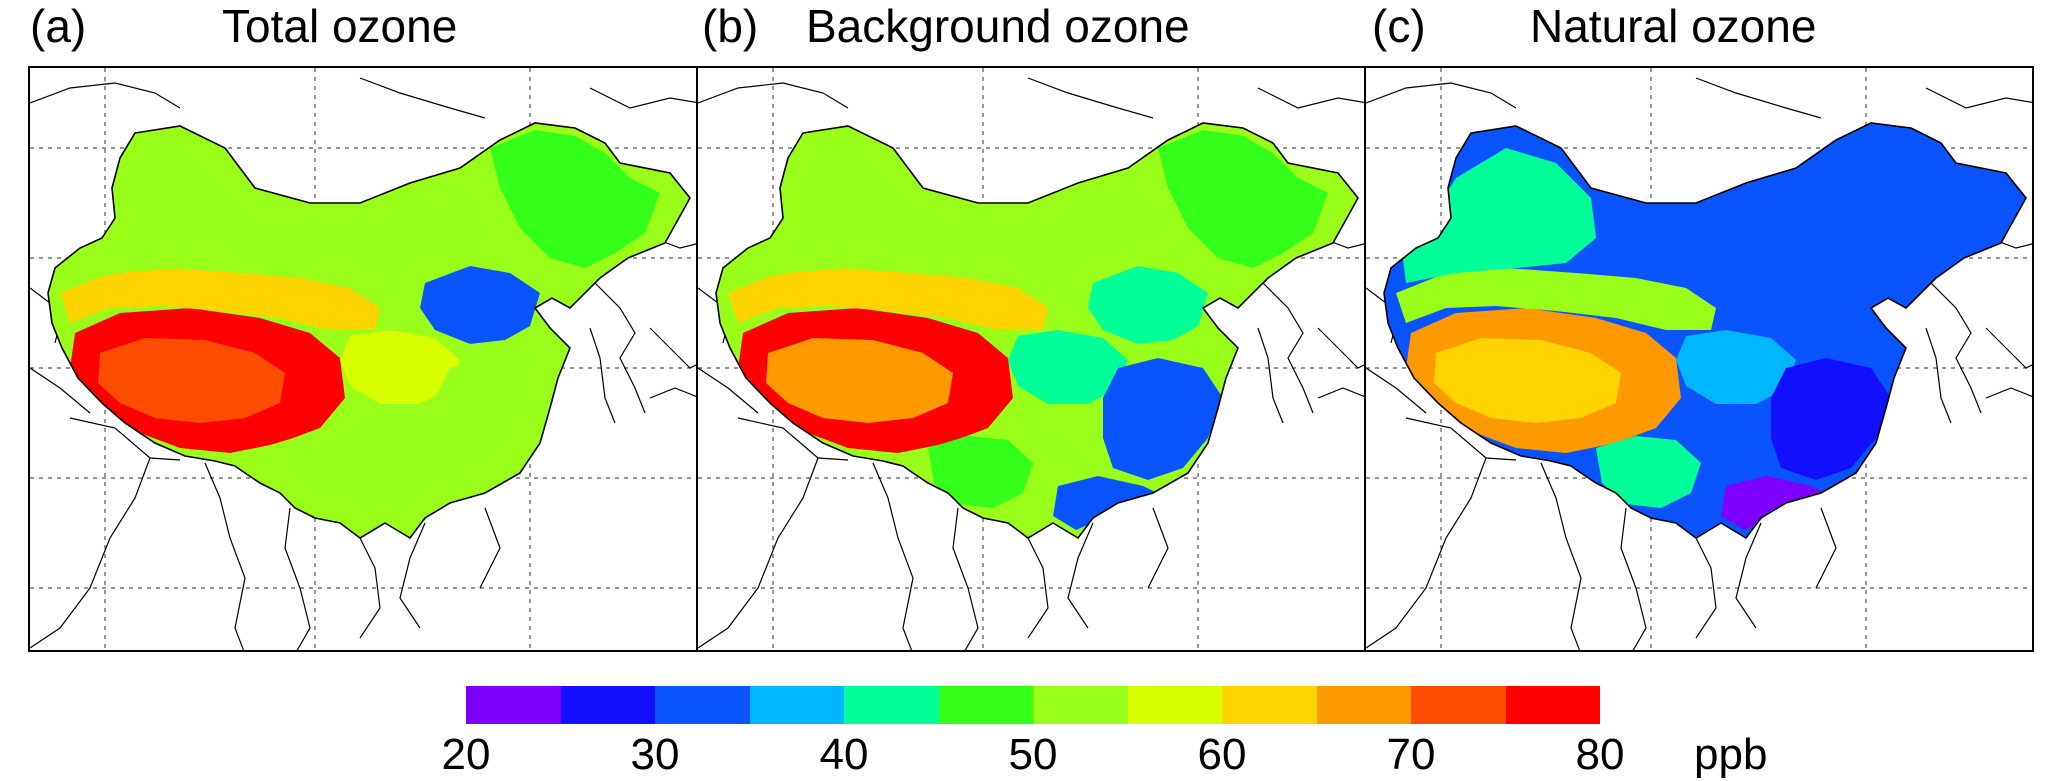 This screenshot has width=2067, height=781. I want to click on panel-a-title: Total ozone, so click(340, 26).